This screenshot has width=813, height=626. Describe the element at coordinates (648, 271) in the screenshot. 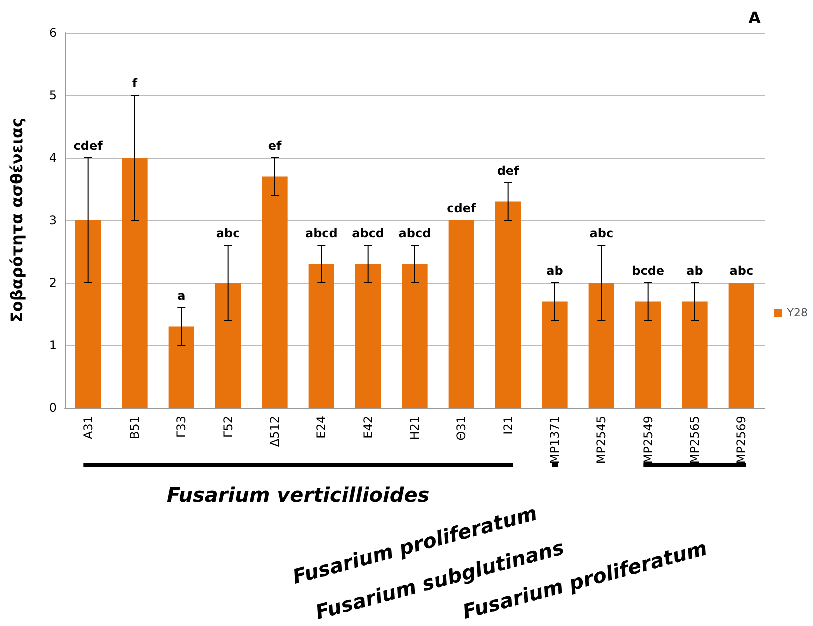

I see `annotation: bcde` at that location.